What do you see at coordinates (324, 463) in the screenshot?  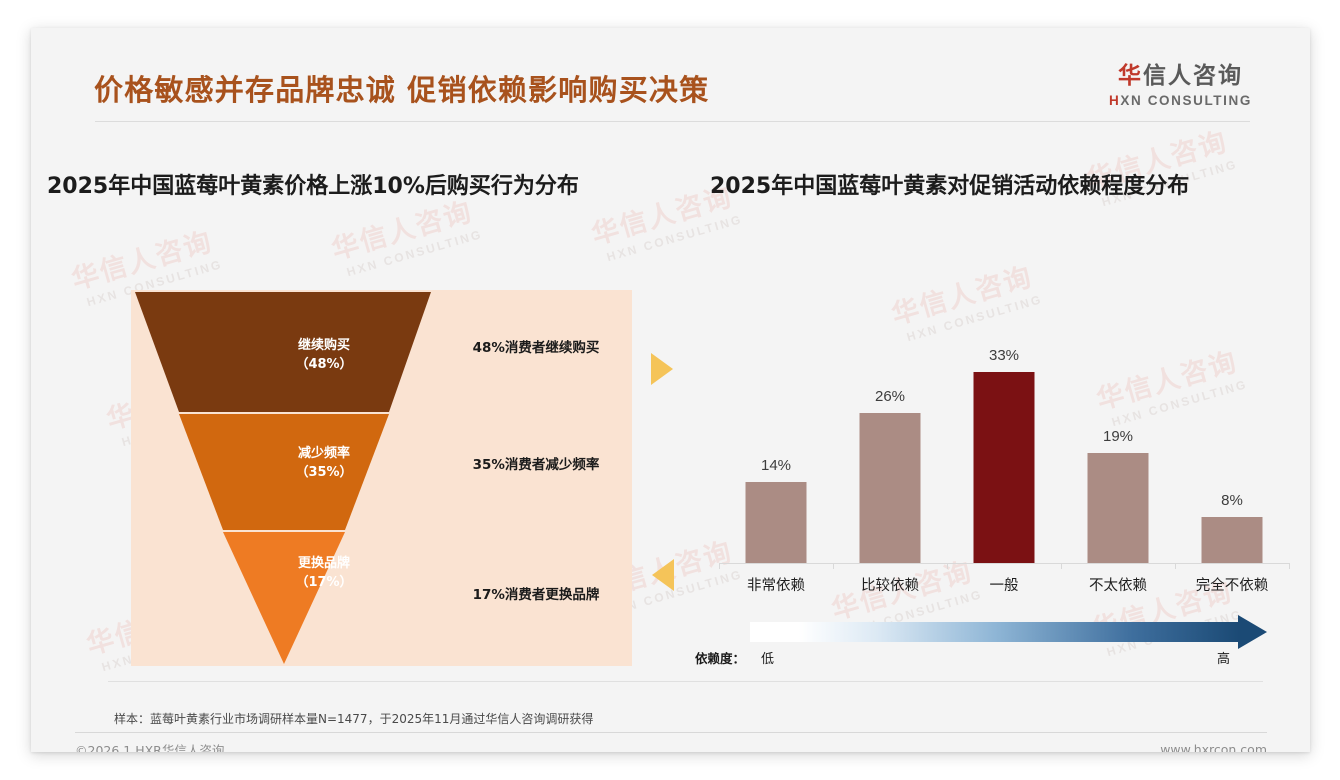 I see `funnel-stage-1-label: 减少频率 （35%）` at bounding box center [324, 463].